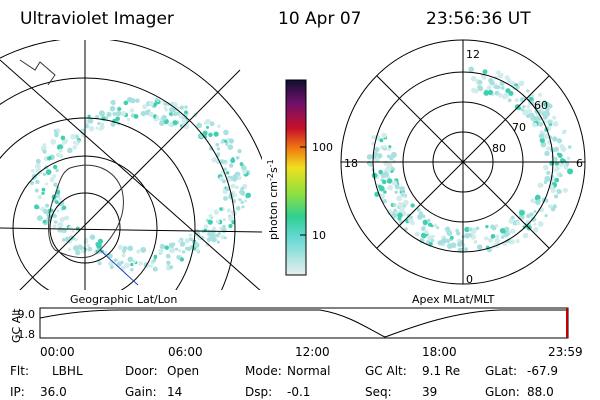 The image size is (600, 400). What do you see at coordinates (441, 371) in the screenshot?
I see `footer-value: 9.1 Re` at bounding box center [441, 371].